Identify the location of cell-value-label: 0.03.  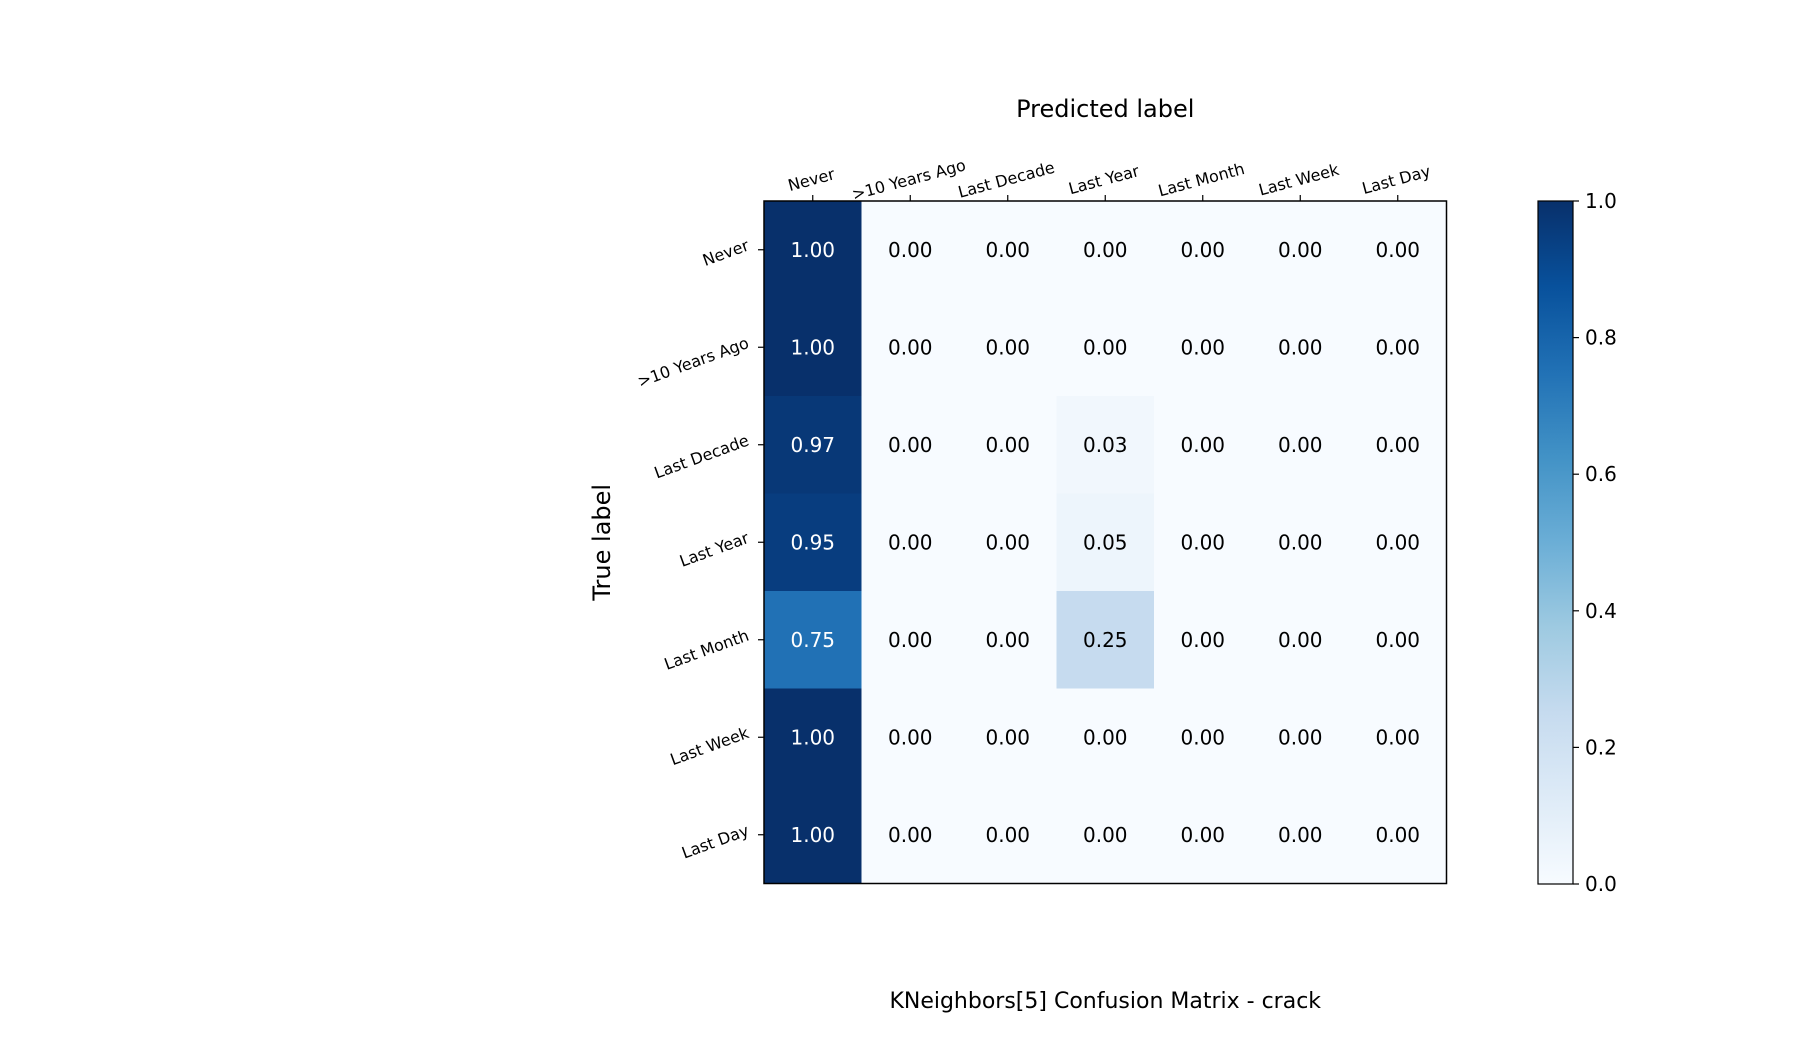
(1105, 445).